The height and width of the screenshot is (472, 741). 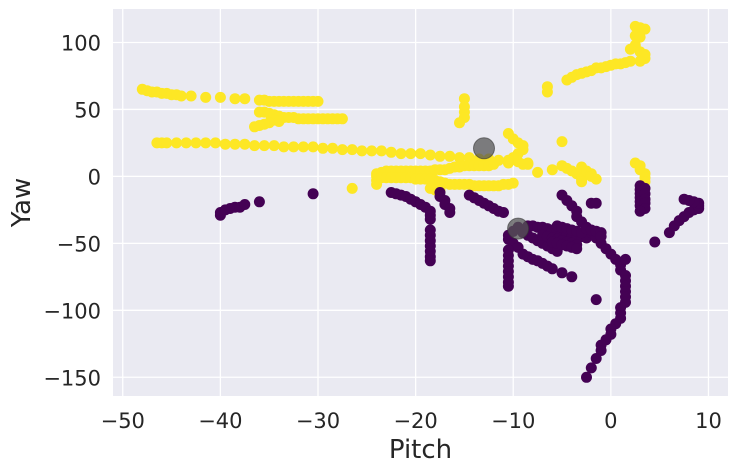 I want to click on x-tick-label: −50, so click(x=123, y=421).